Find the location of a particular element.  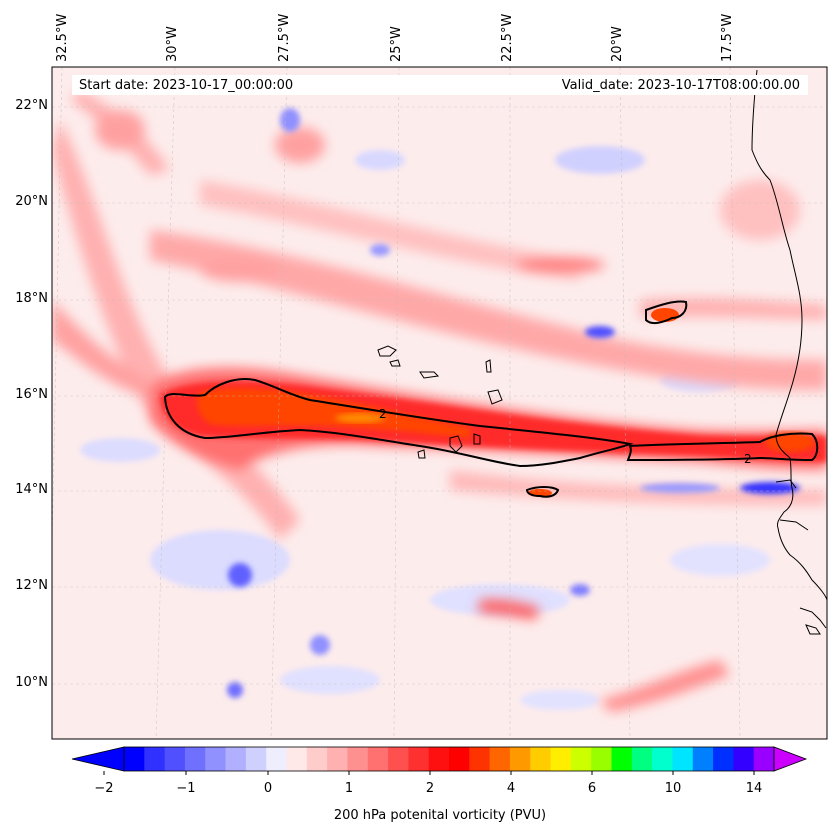

colorbar-border is located at coordinates (449, 759).